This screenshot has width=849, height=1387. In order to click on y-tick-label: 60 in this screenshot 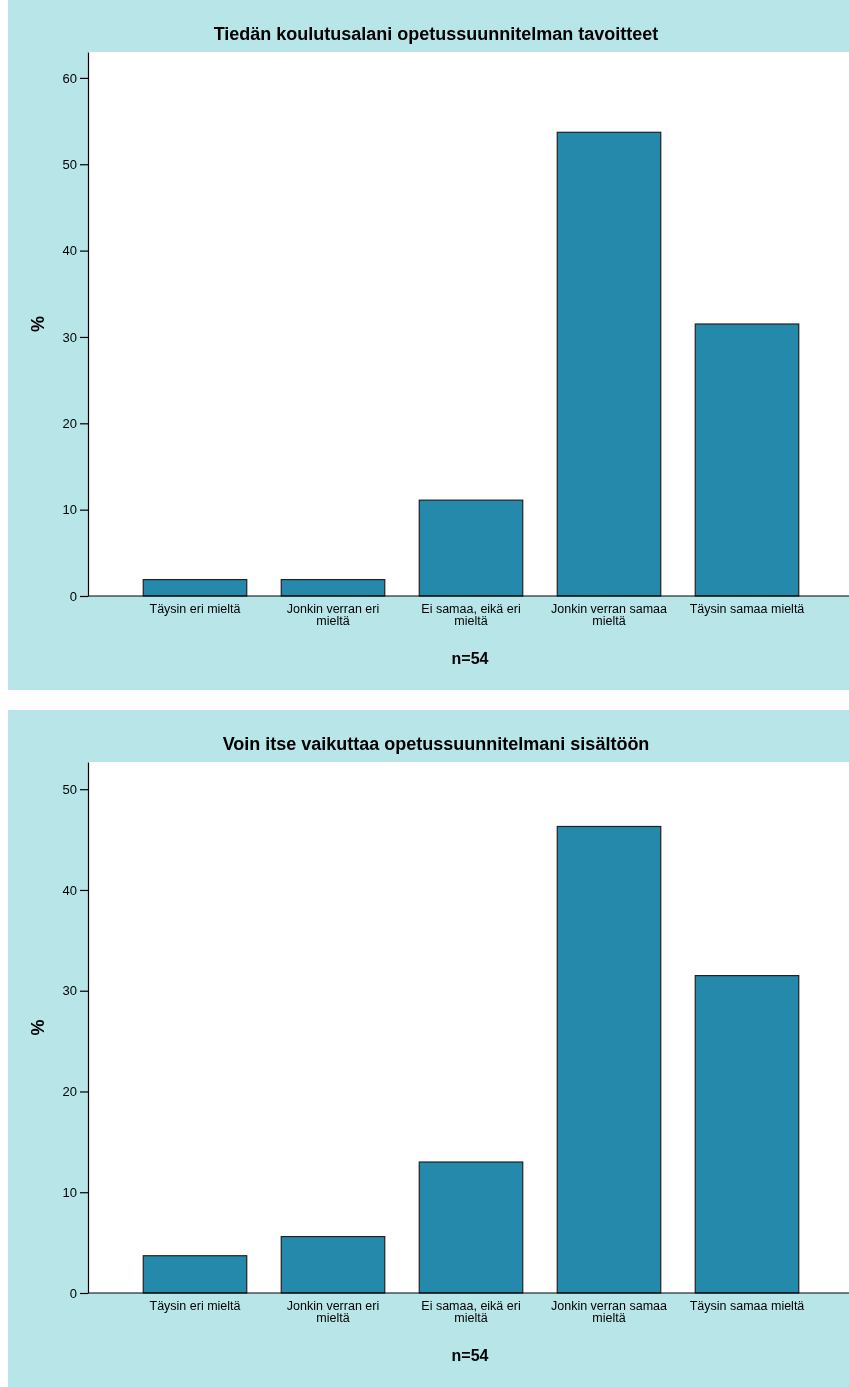, I will do `click(69, 78)`.